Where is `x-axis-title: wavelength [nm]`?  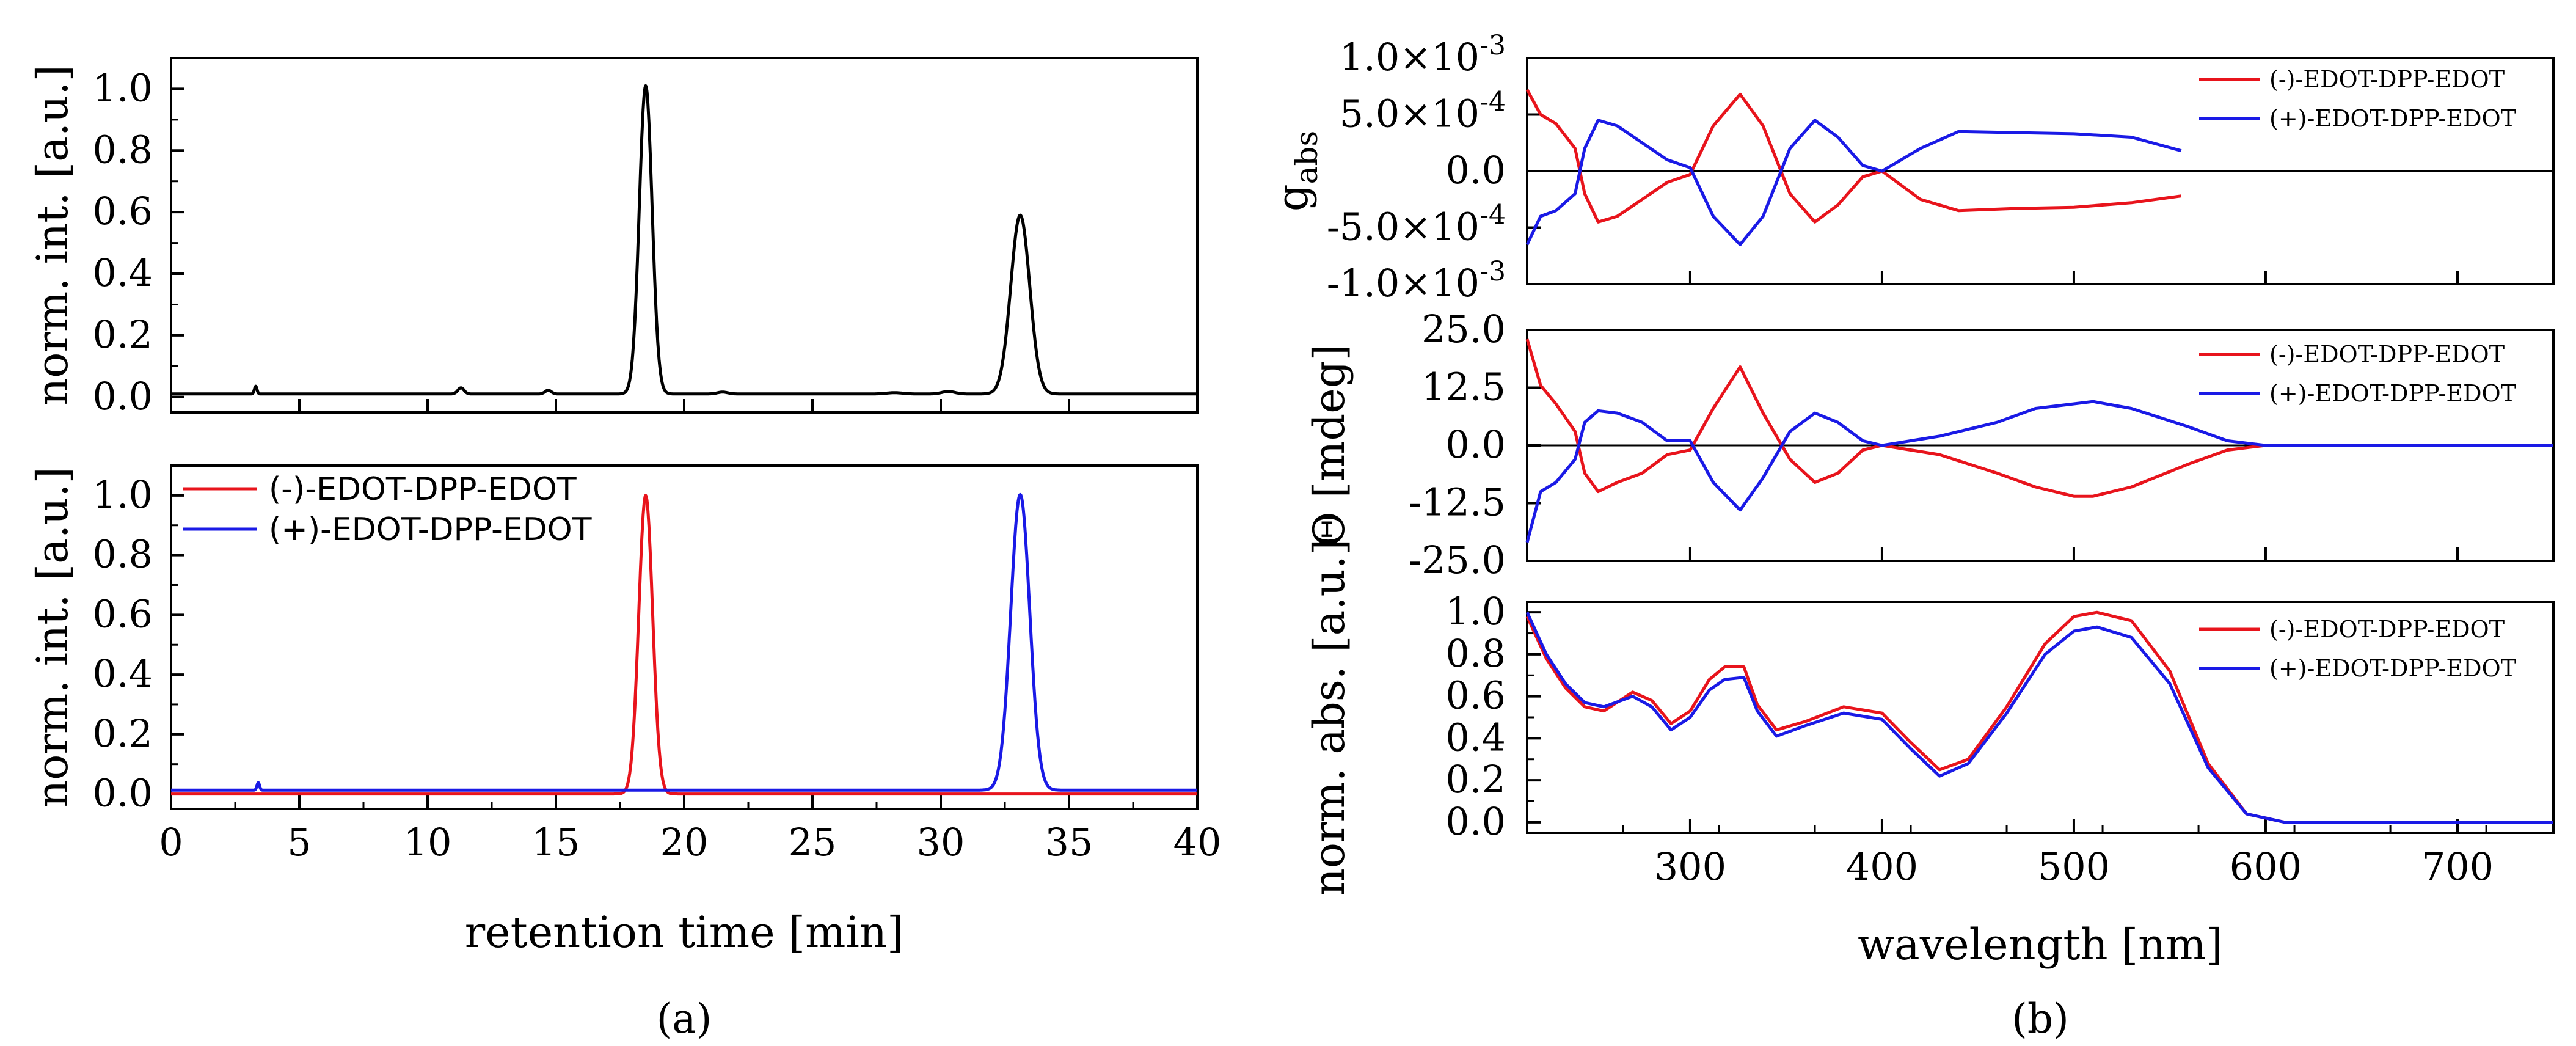
x-axis-title: wavelength [nm] is located at coordinates (2040, 945).